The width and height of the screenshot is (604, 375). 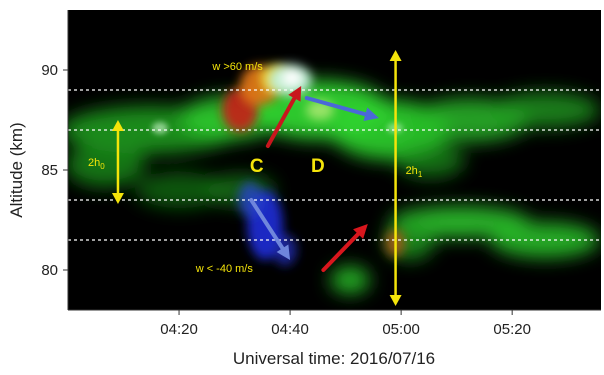 What do you see at coordinates (237, 67) in the screenshot?
I see `velocity-label: w >60 m/s` at bounding box center [237, 67].